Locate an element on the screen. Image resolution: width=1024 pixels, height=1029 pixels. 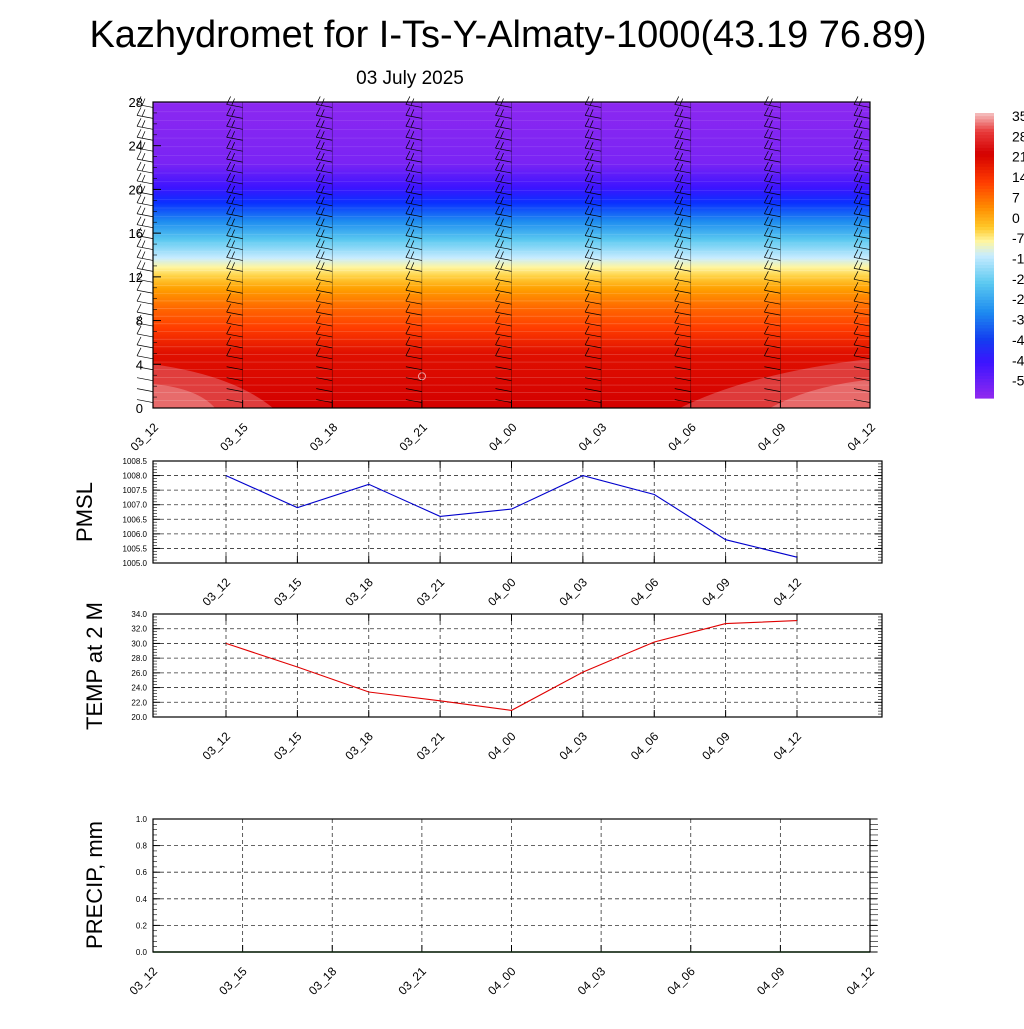
x-tick-label: 03_12 is located at coordinates (145, 437).